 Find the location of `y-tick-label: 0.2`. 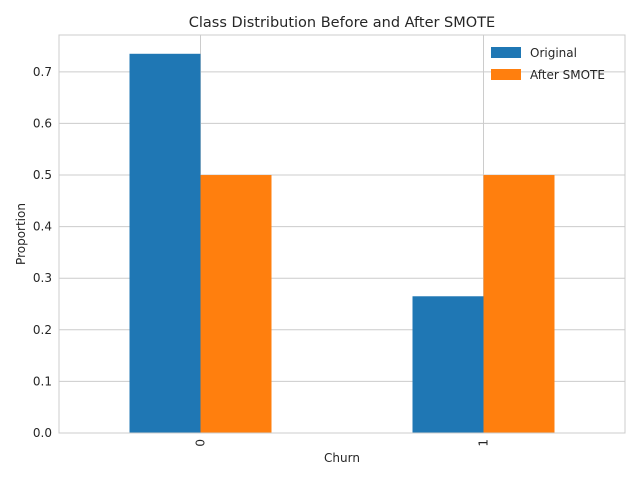

y-tick-label: 0.2 is located at coordinates (42, 330).